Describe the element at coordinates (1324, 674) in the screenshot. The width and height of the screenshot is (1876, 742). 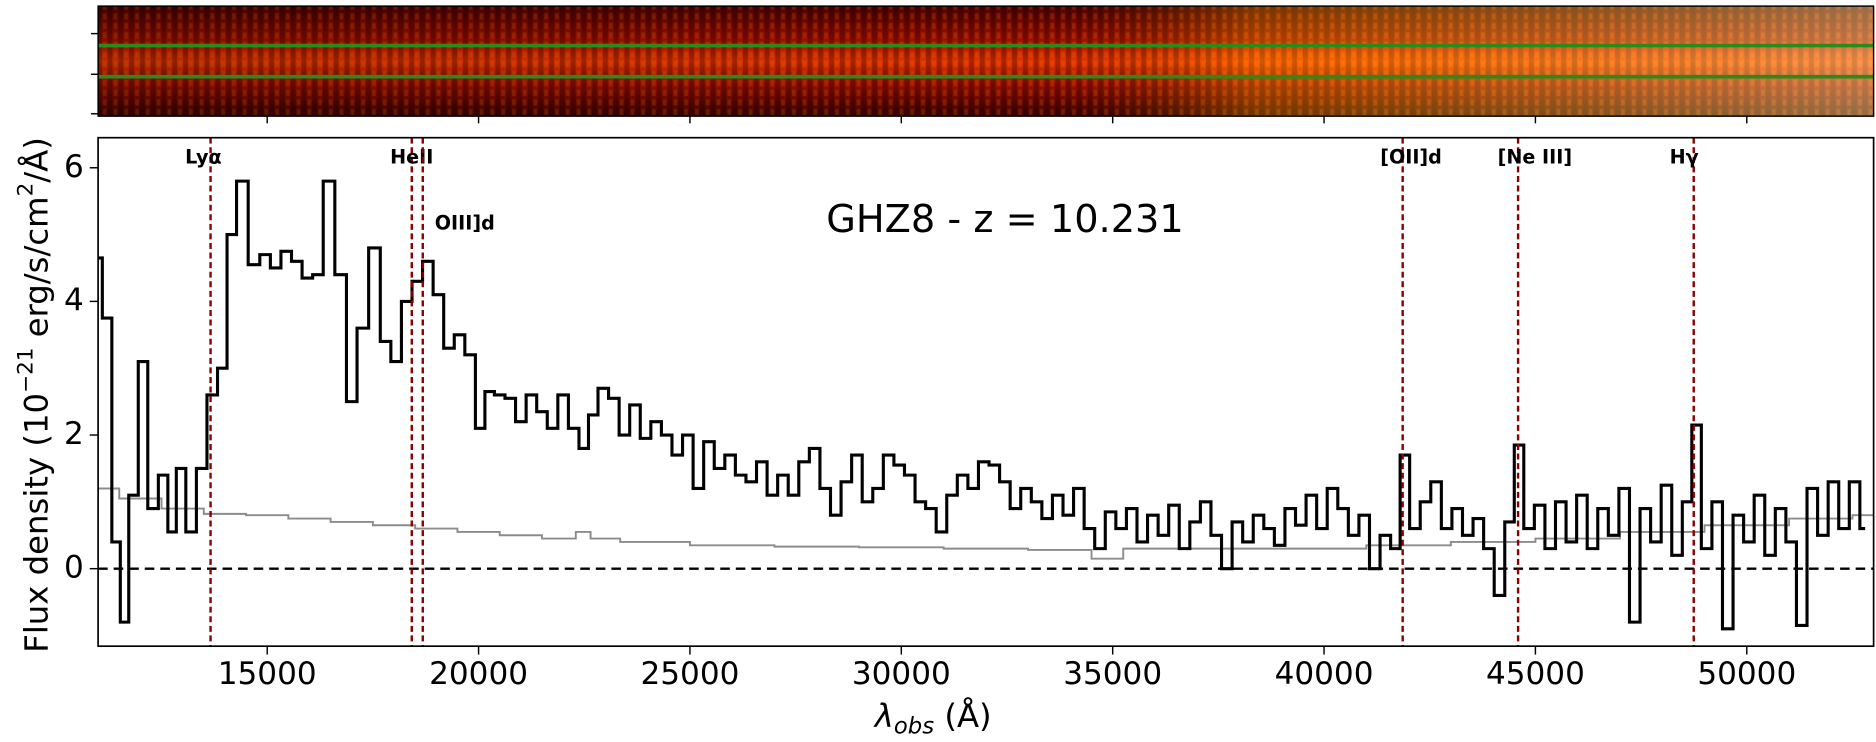
I see `x-tick-label: 40000` at that location.